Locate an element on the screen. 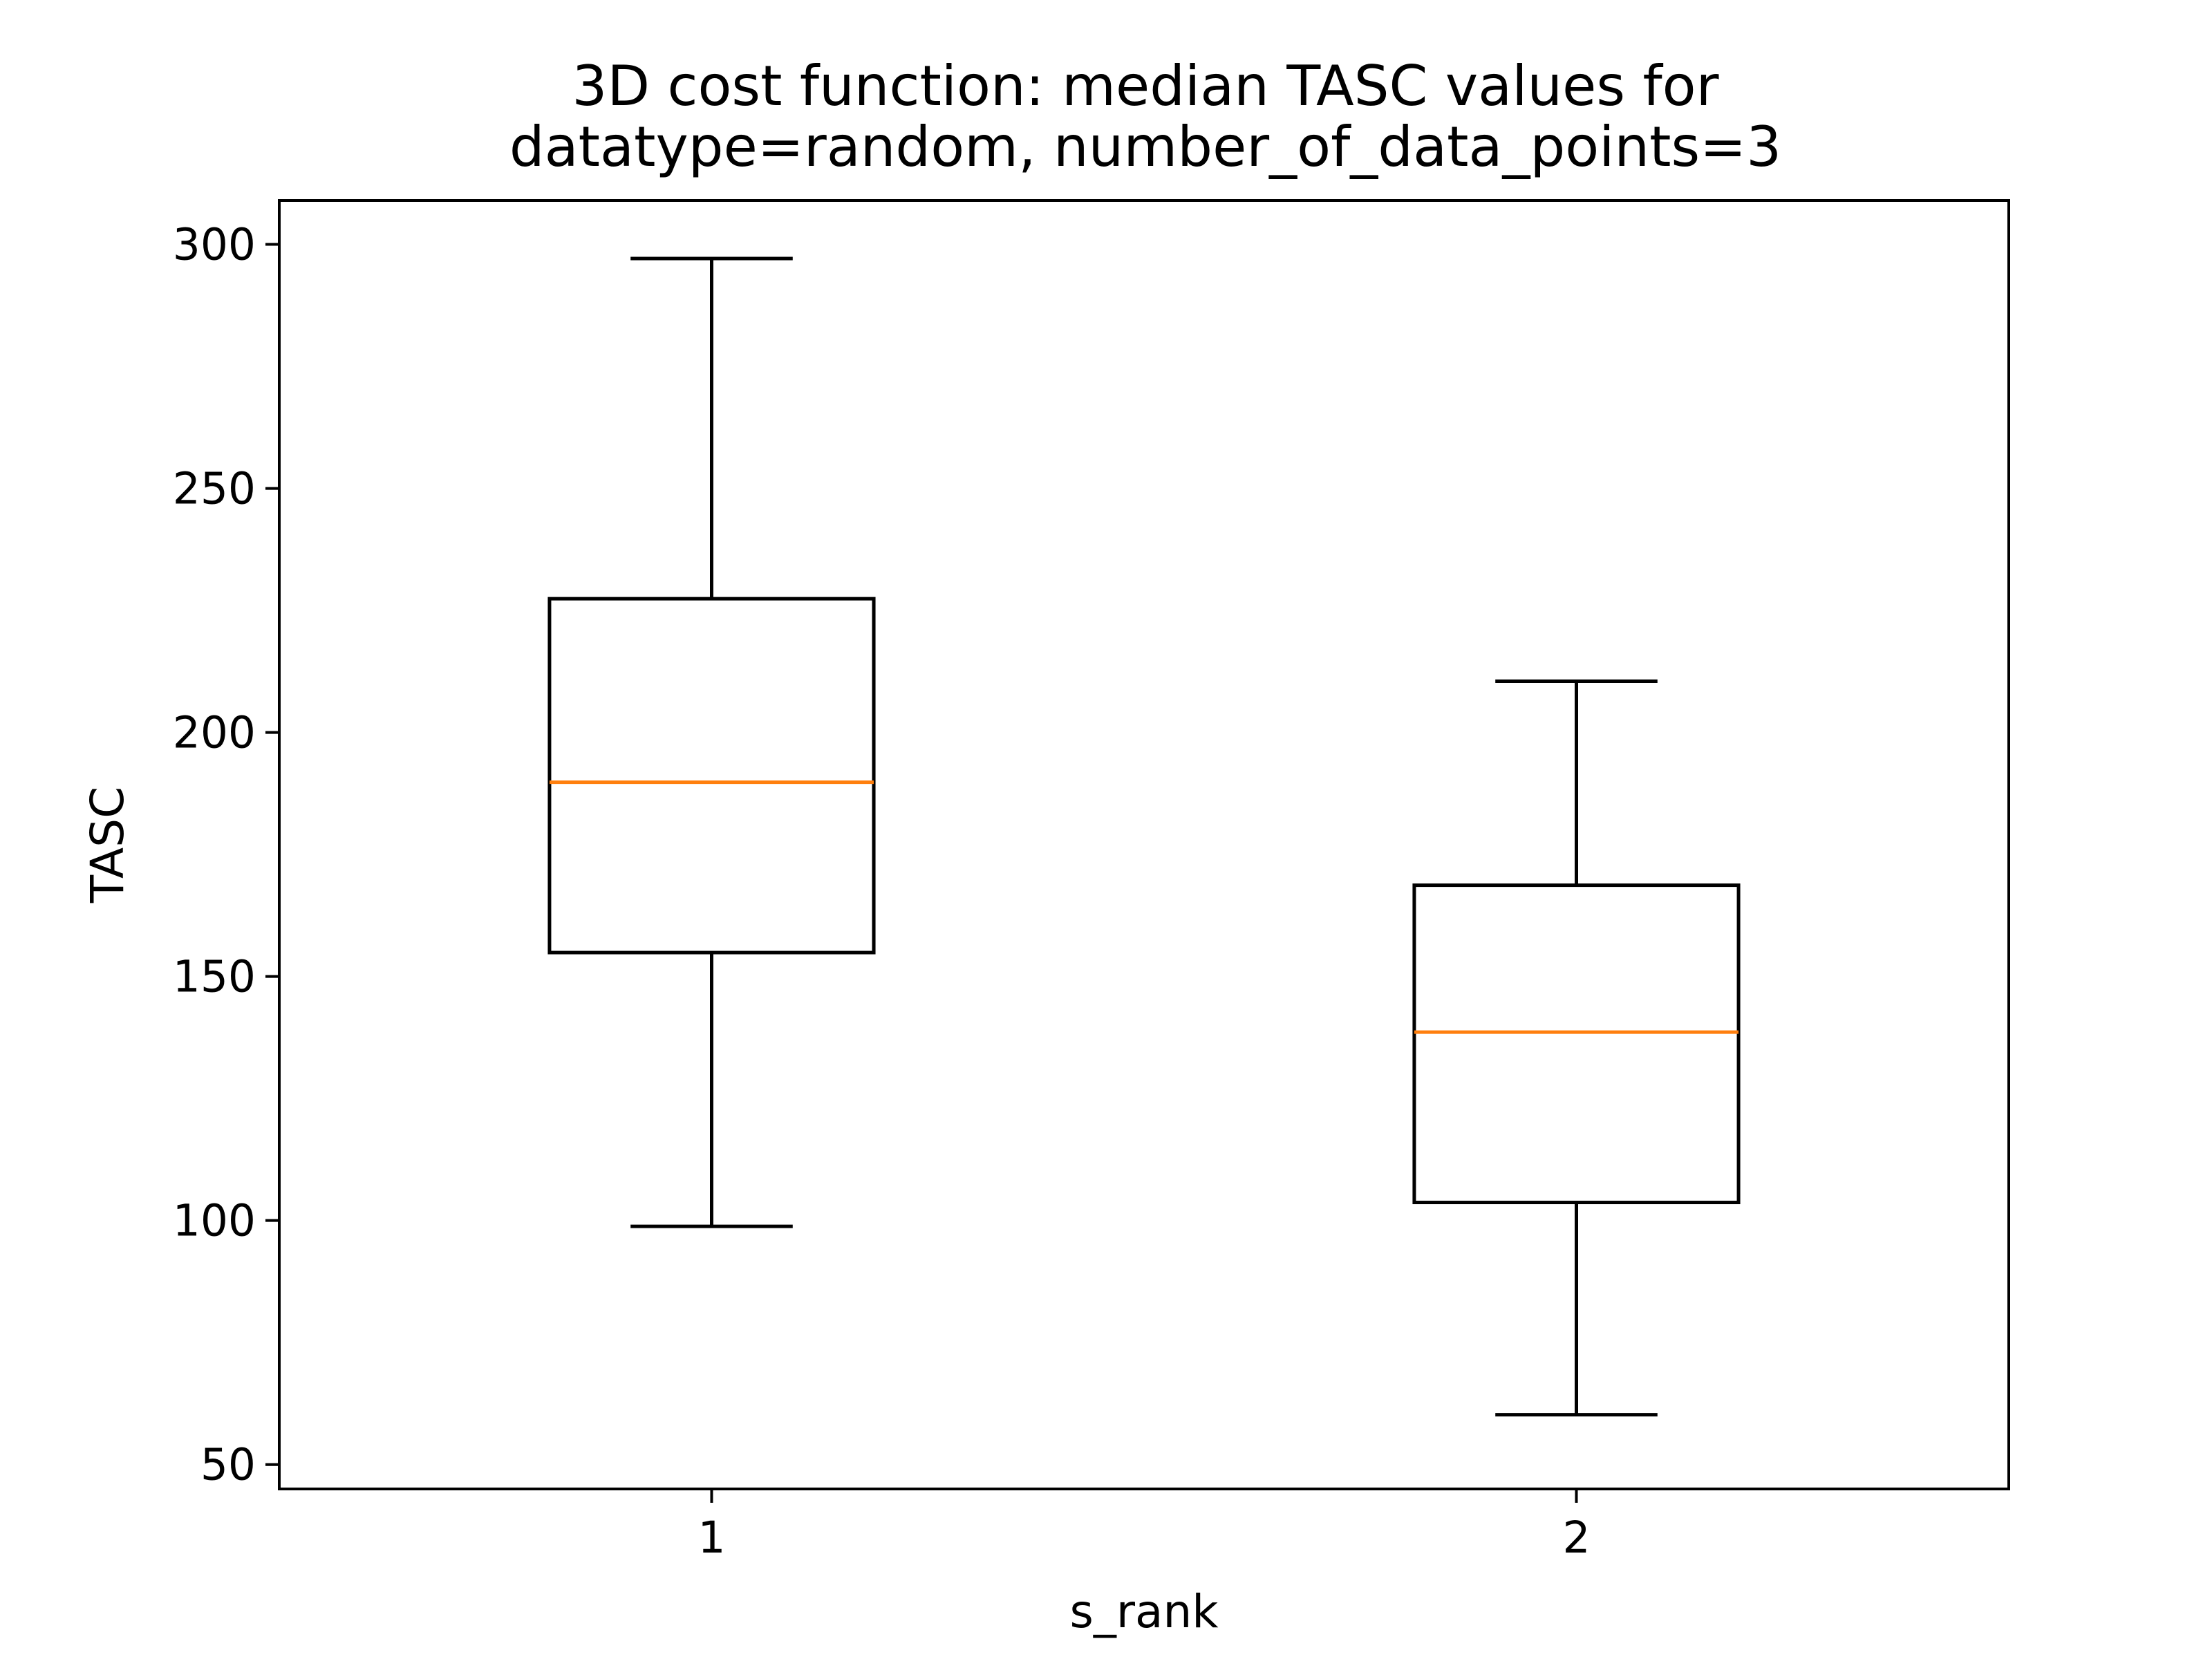  series-2-box is located at coordinates (1577, 1044).